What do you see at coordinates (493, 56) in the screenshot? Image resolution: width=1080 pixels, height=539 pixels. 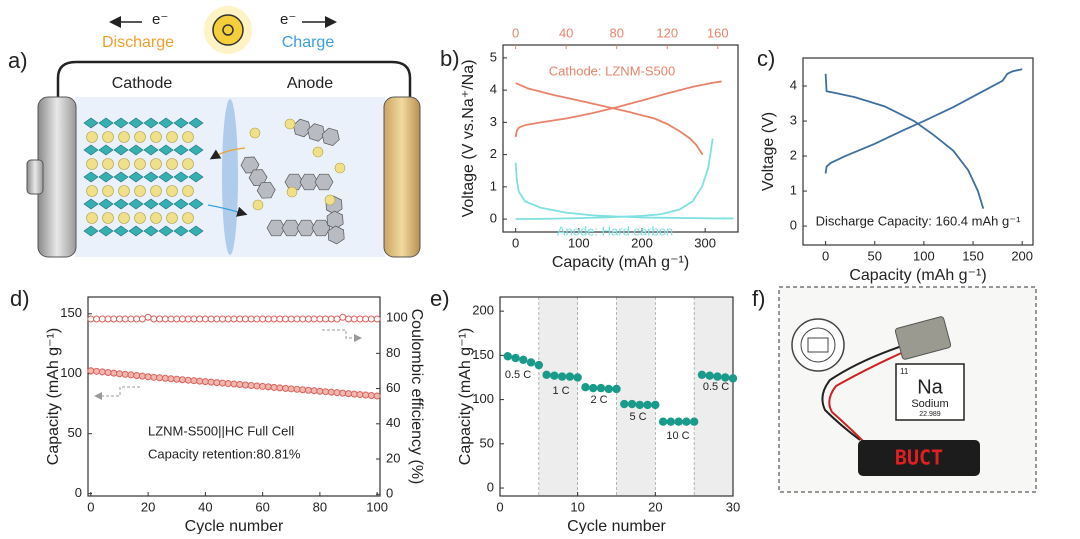 I see `y-tick-label: 5` at bounding box center [493, 56].